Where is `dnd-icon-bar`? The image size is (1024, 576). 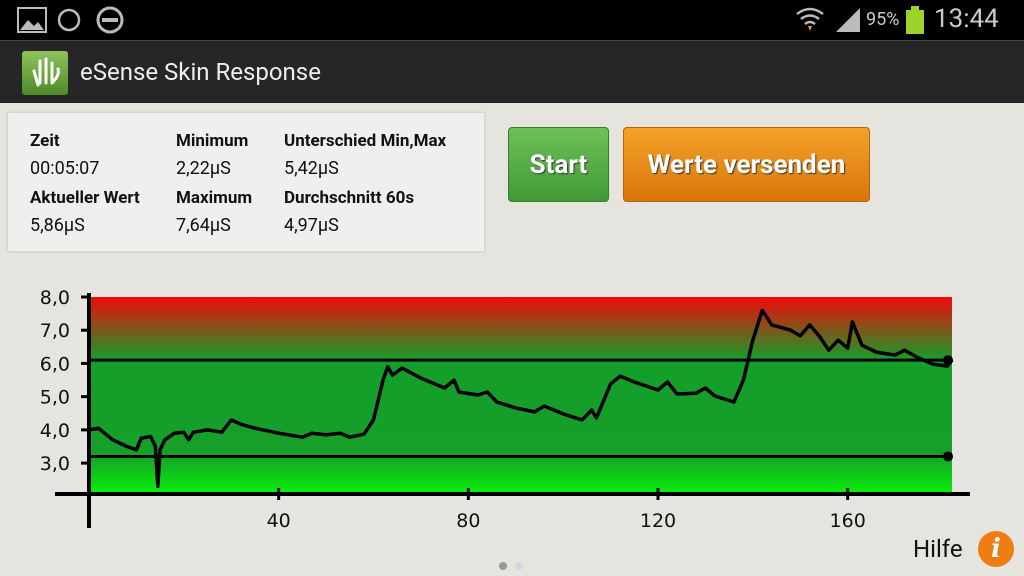
dnd-icon-bar is located at coordinates (110, 20).